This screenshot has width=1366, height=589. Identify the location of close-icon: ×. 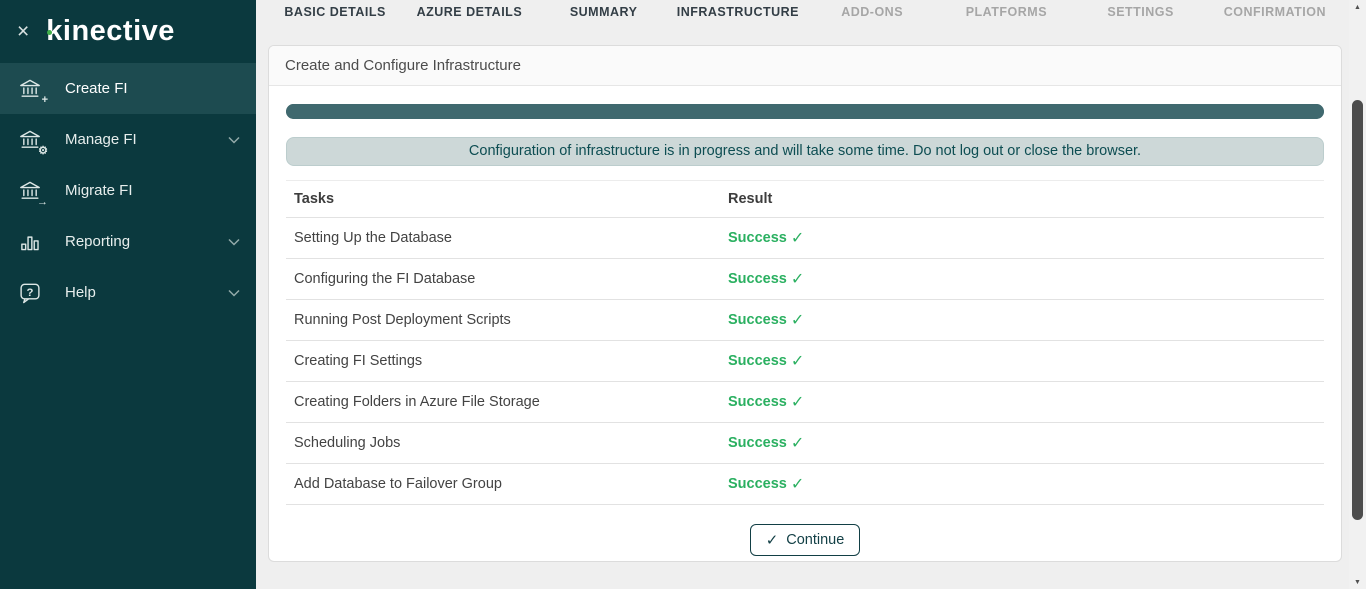
(23, 31).